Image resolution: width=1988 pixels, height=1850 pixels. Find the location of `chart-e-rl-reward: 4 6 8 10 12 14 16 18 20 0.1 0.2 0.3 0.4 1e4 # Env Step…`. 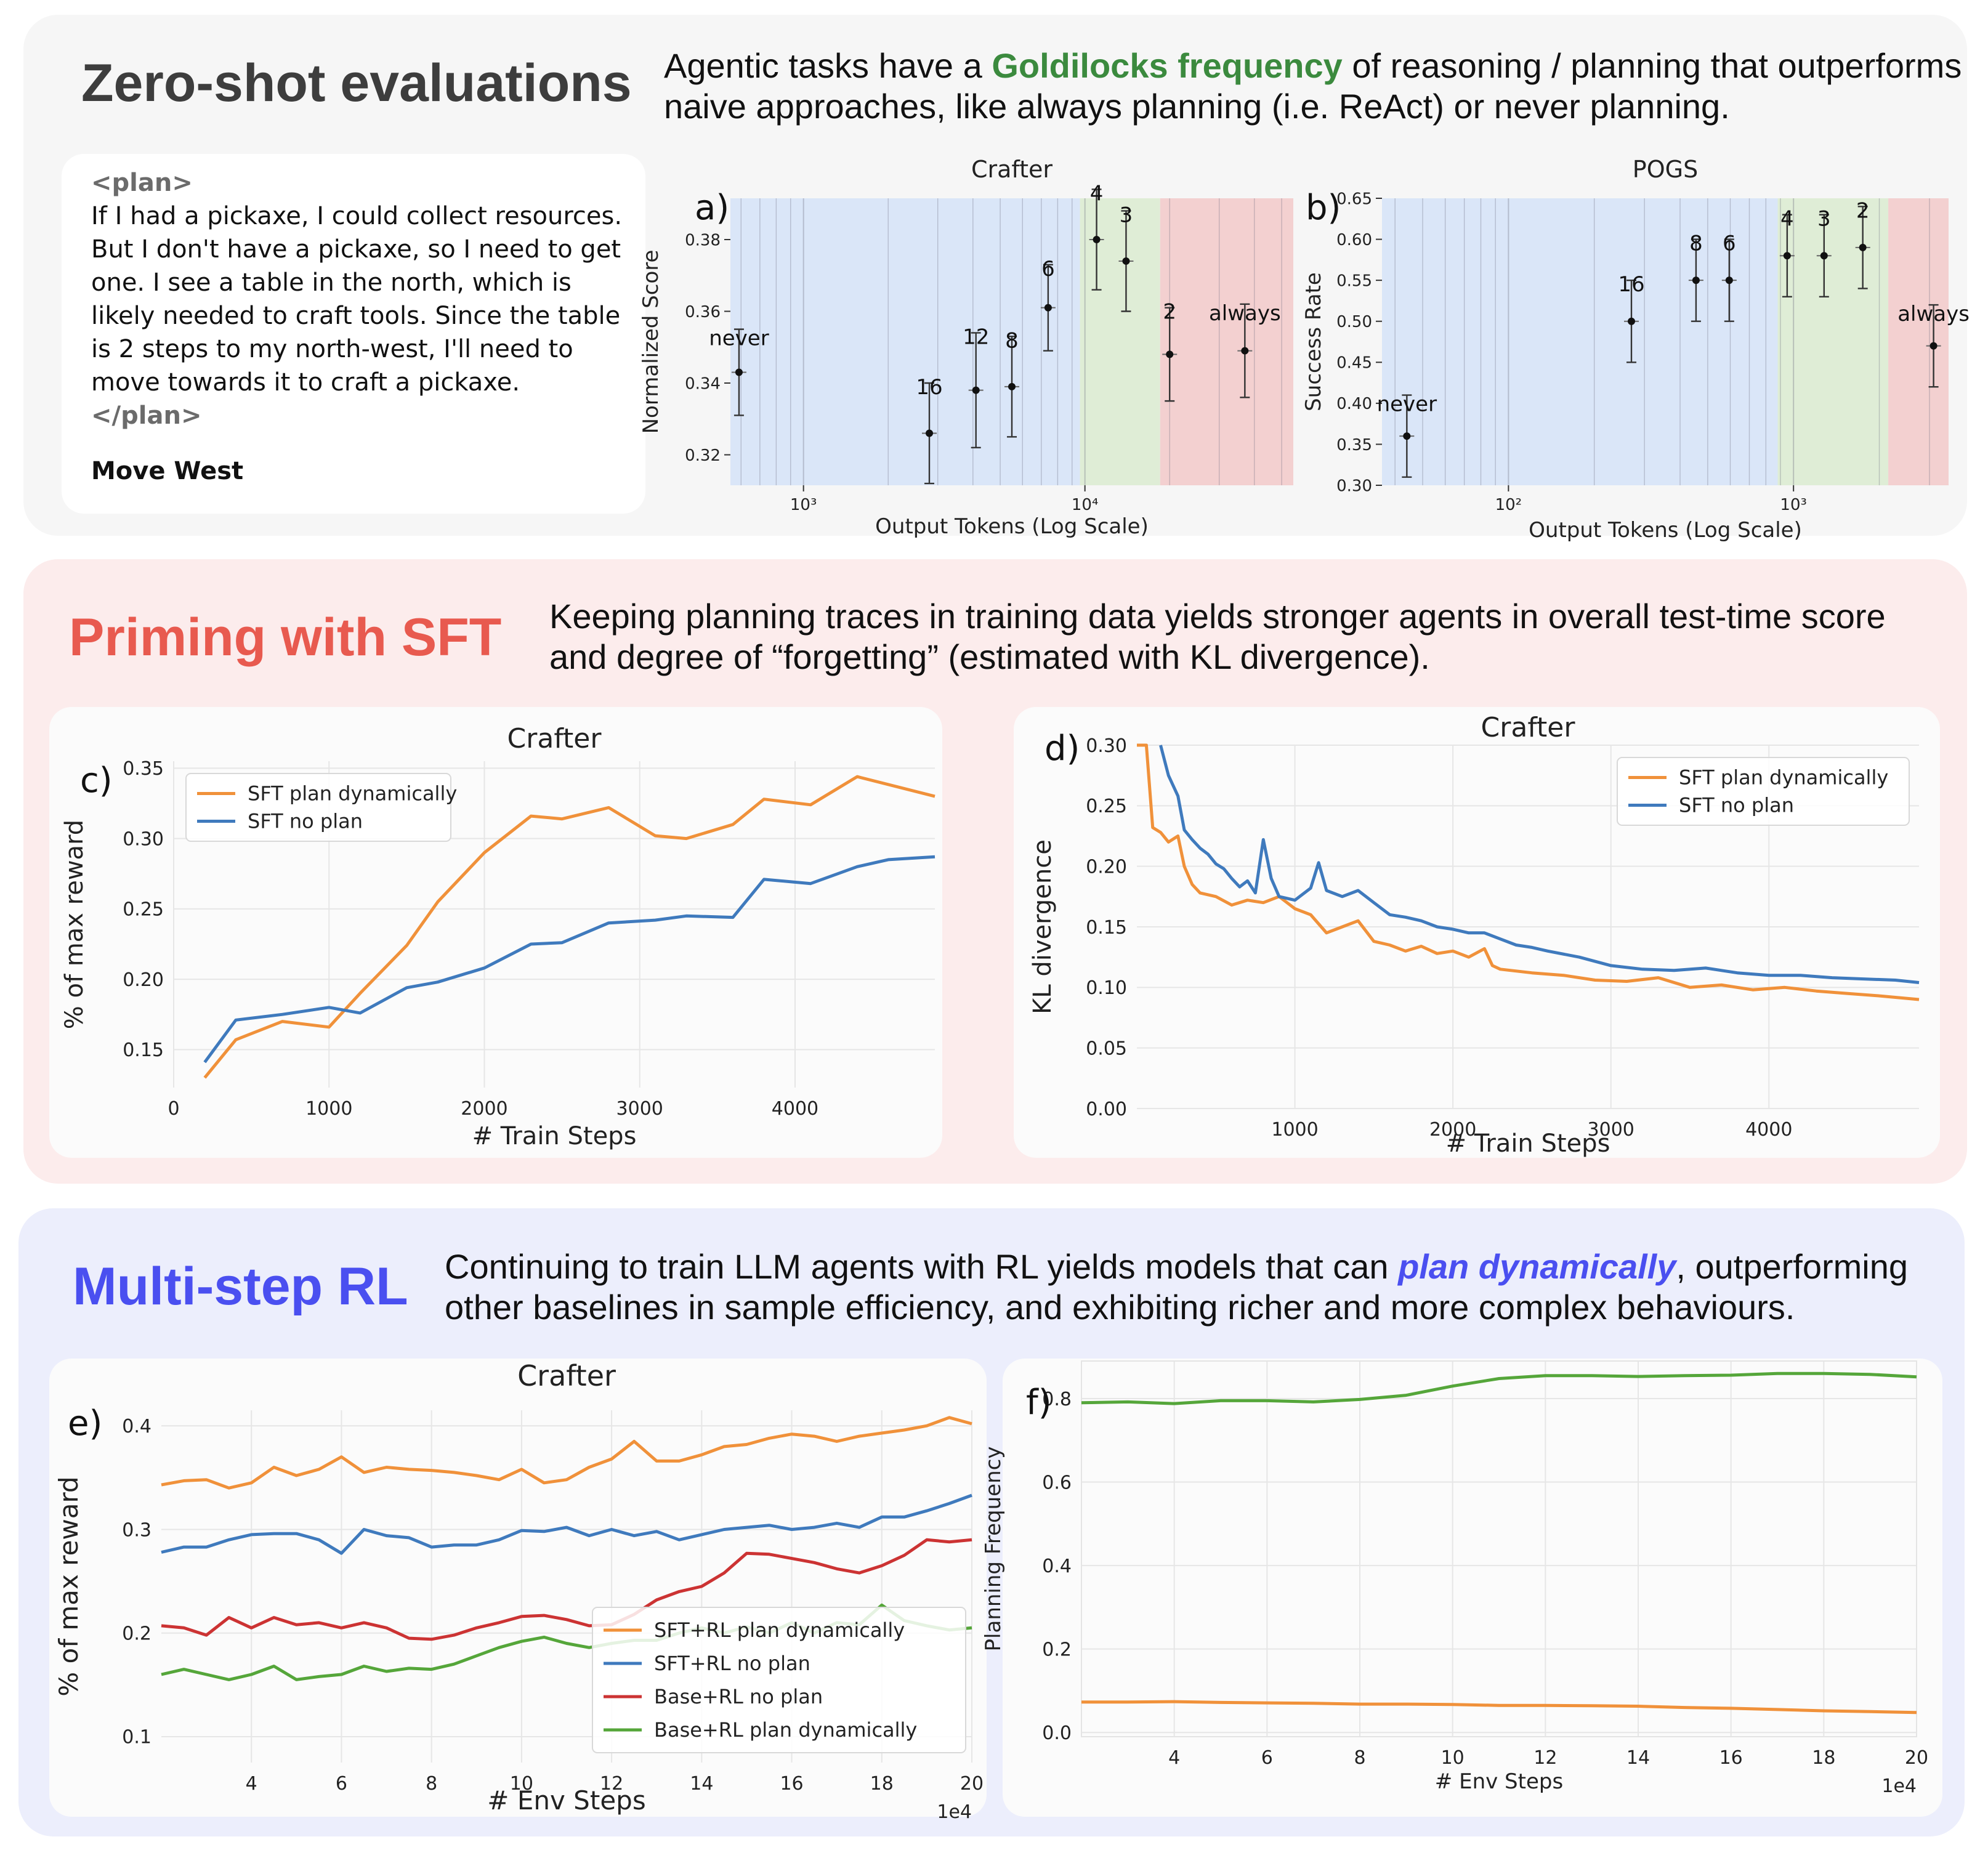

chart-e-rl-reward: 4 6 8 10 12 14 16 18 20 0.1 0.2 0.3 0.4 1e4 # Env Step… is located at coordinates (519, 1591).